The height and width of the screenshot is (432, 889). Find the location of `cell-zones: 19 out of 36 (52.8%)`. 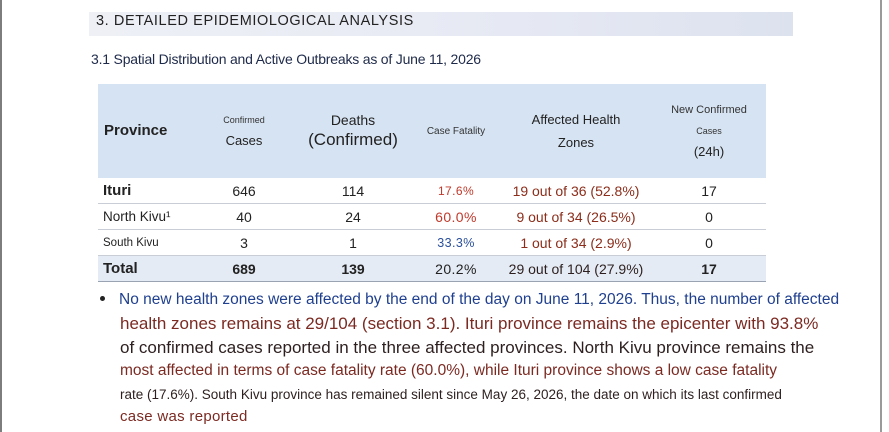

cell-zones: 19 out of 36 (52.8%) is located at coordinates (576, 191).